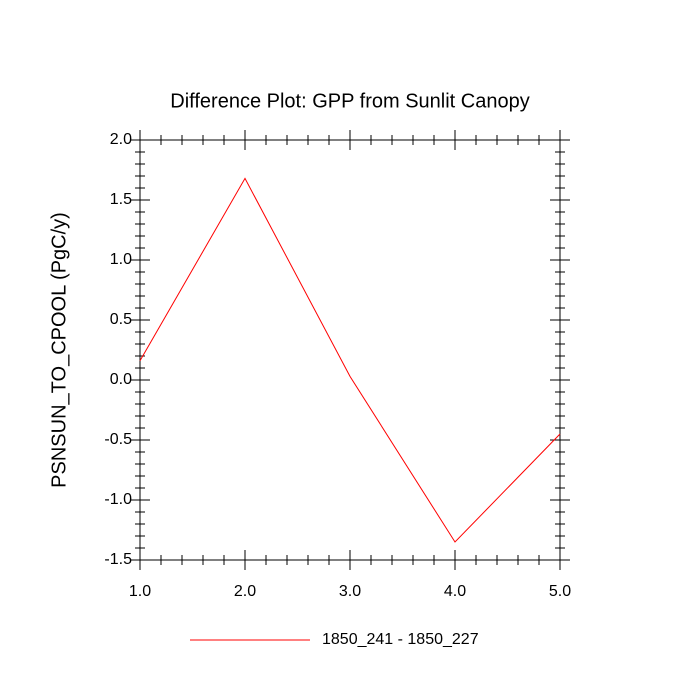 The height and width of the screenshot is (700, 700). What do you see at coordinates (349, 101) in the screenshot?
I see `chart-title: Difference Plot: GPP from Sunlit Canopy` at bounding box center [349, 101].